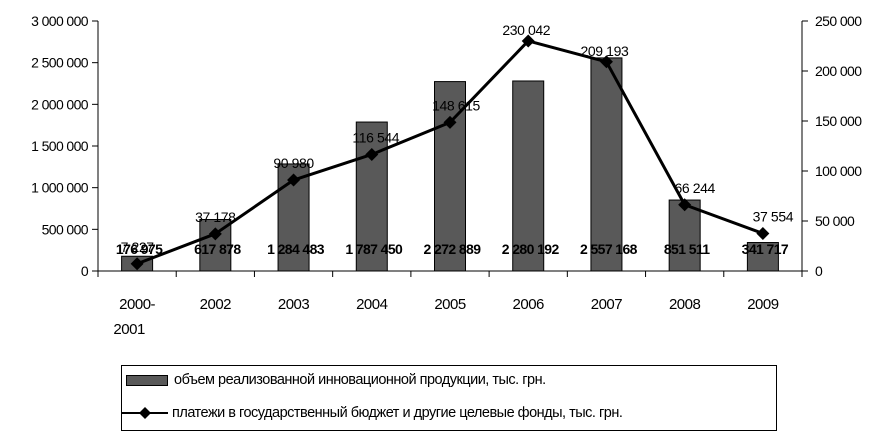  What do you see at coordinates (605, 51) in the screenshot?
I see `line-data-label: 209 193` at bounding box center [605, 51].